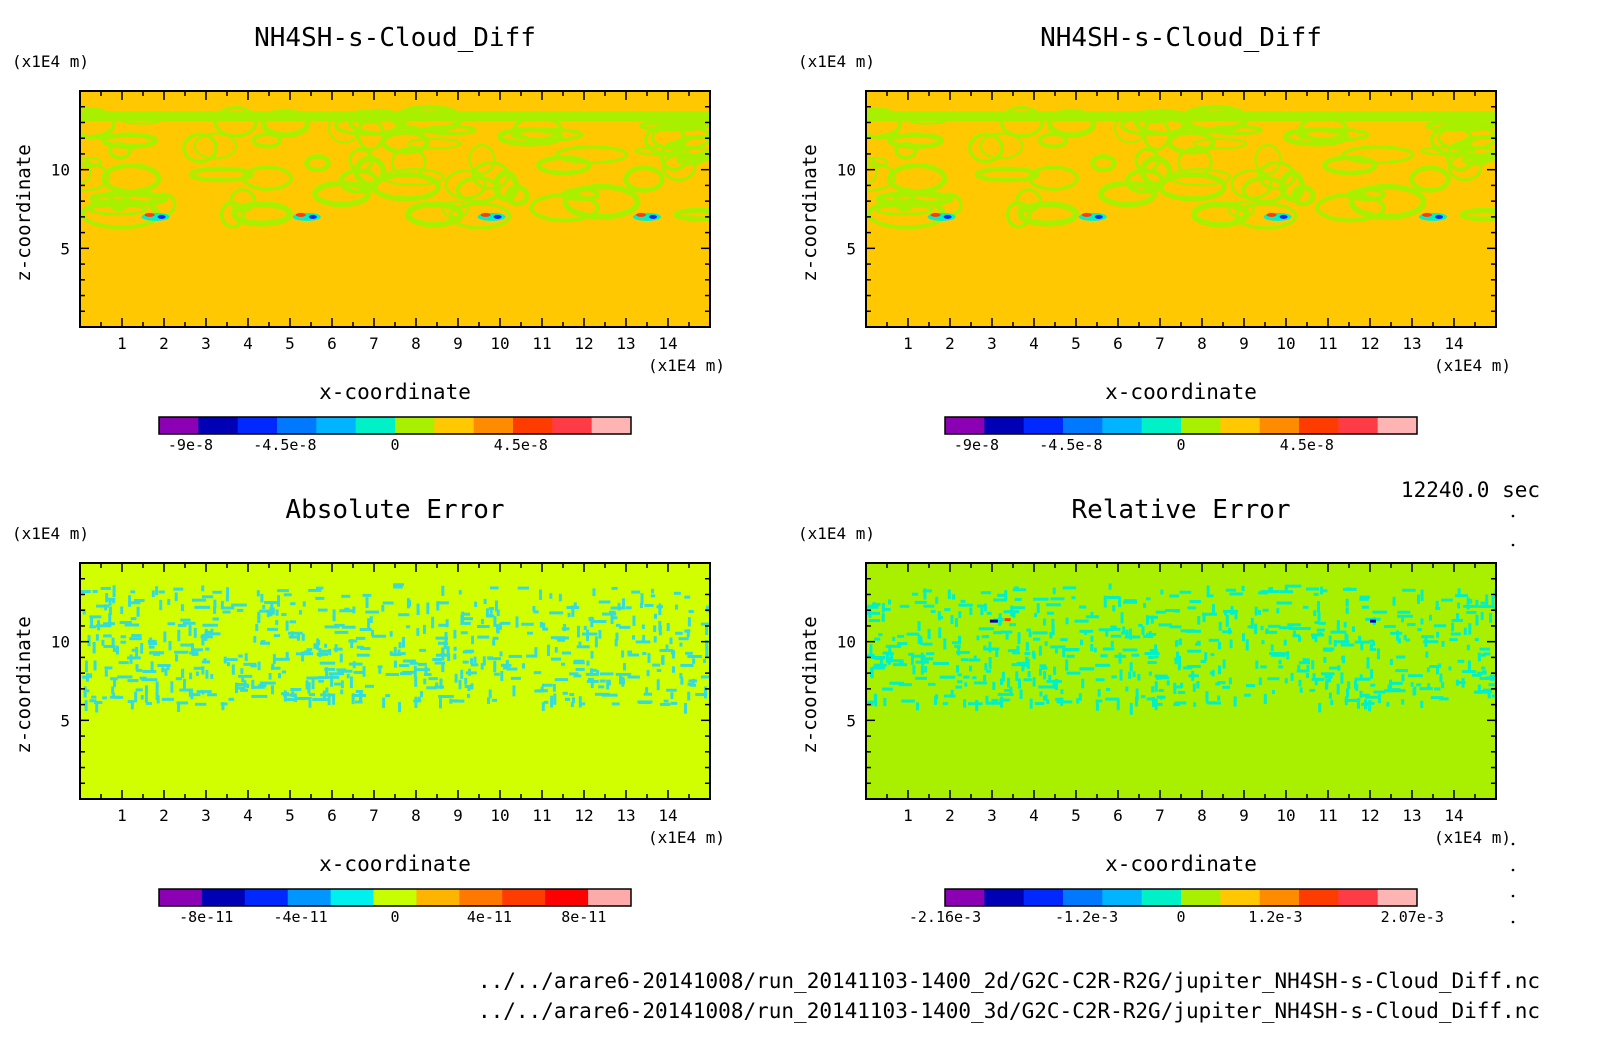 Image resolution: width=1604 pixels, height=1054 pixels. Describe the element at coordinates (190, 445) in the screenshot. I see `colorbar-tick-label: -9e-8` at that location.